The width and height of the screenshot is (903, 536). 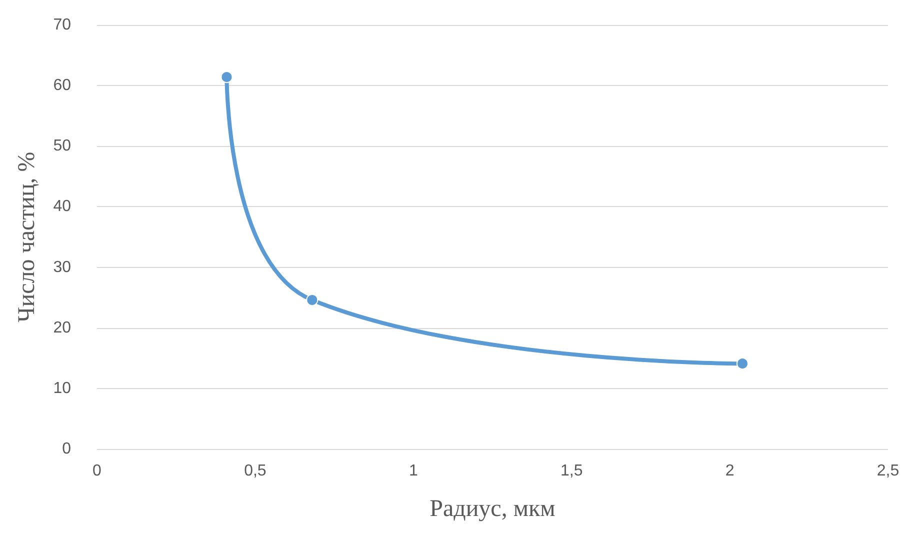 I want to click on y-tick-label: 20, so click(x=62, y=327).